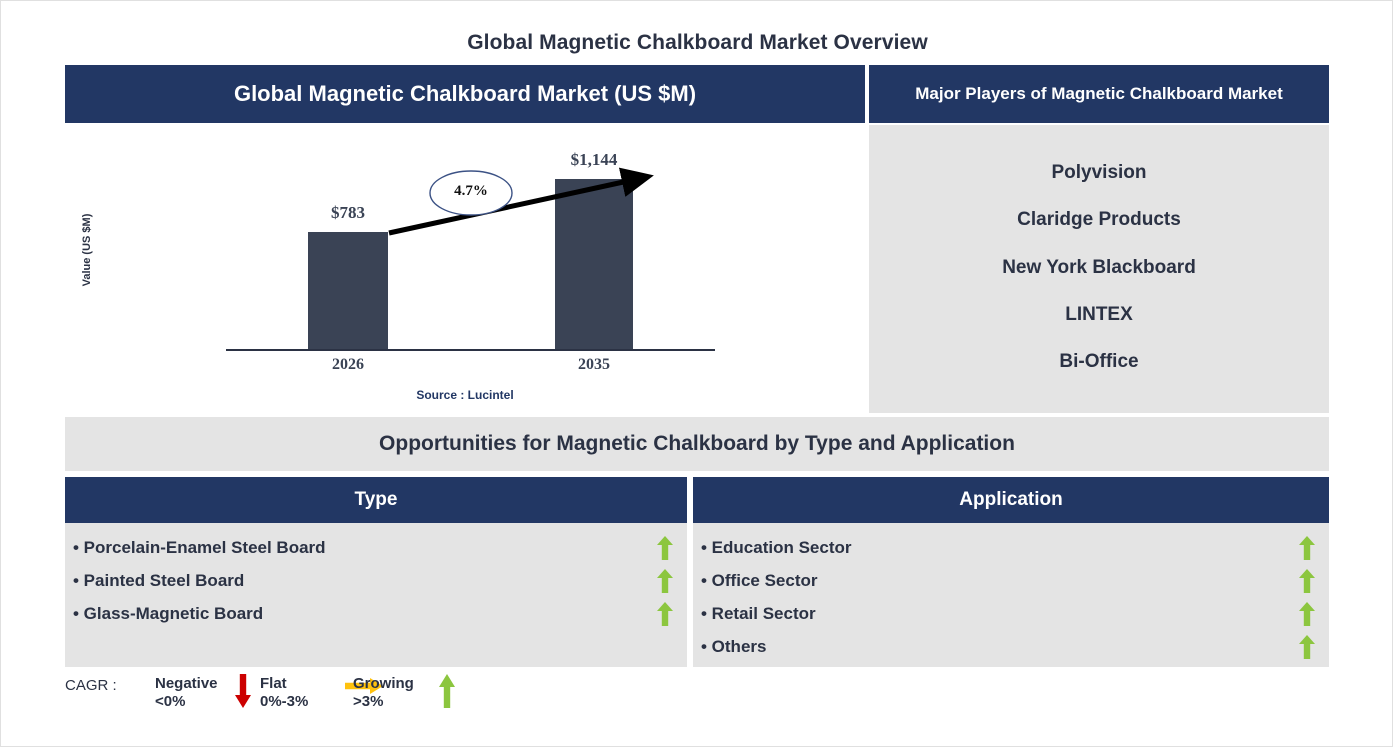 The height and width of the screenshot is (747, 1393). What do you see at coordinates (186, 683) in the screenshot?
I see `legend-negative-name: Negative` at bounding box center [186, 683].